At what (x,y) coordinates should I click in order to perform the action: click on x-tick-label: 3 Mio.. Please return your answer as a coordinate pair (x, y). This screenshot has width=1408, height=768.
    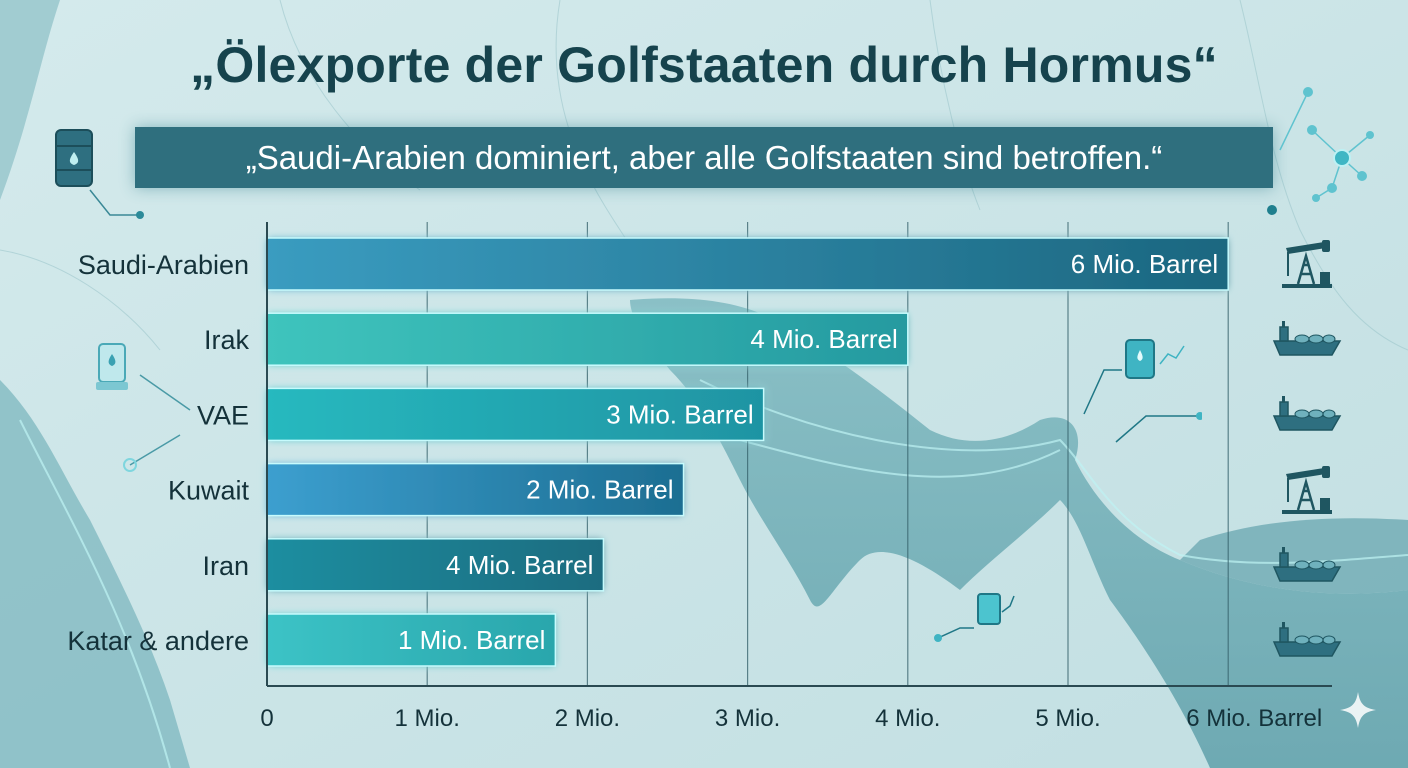
    Looking at the image, I should click on (747, 718).